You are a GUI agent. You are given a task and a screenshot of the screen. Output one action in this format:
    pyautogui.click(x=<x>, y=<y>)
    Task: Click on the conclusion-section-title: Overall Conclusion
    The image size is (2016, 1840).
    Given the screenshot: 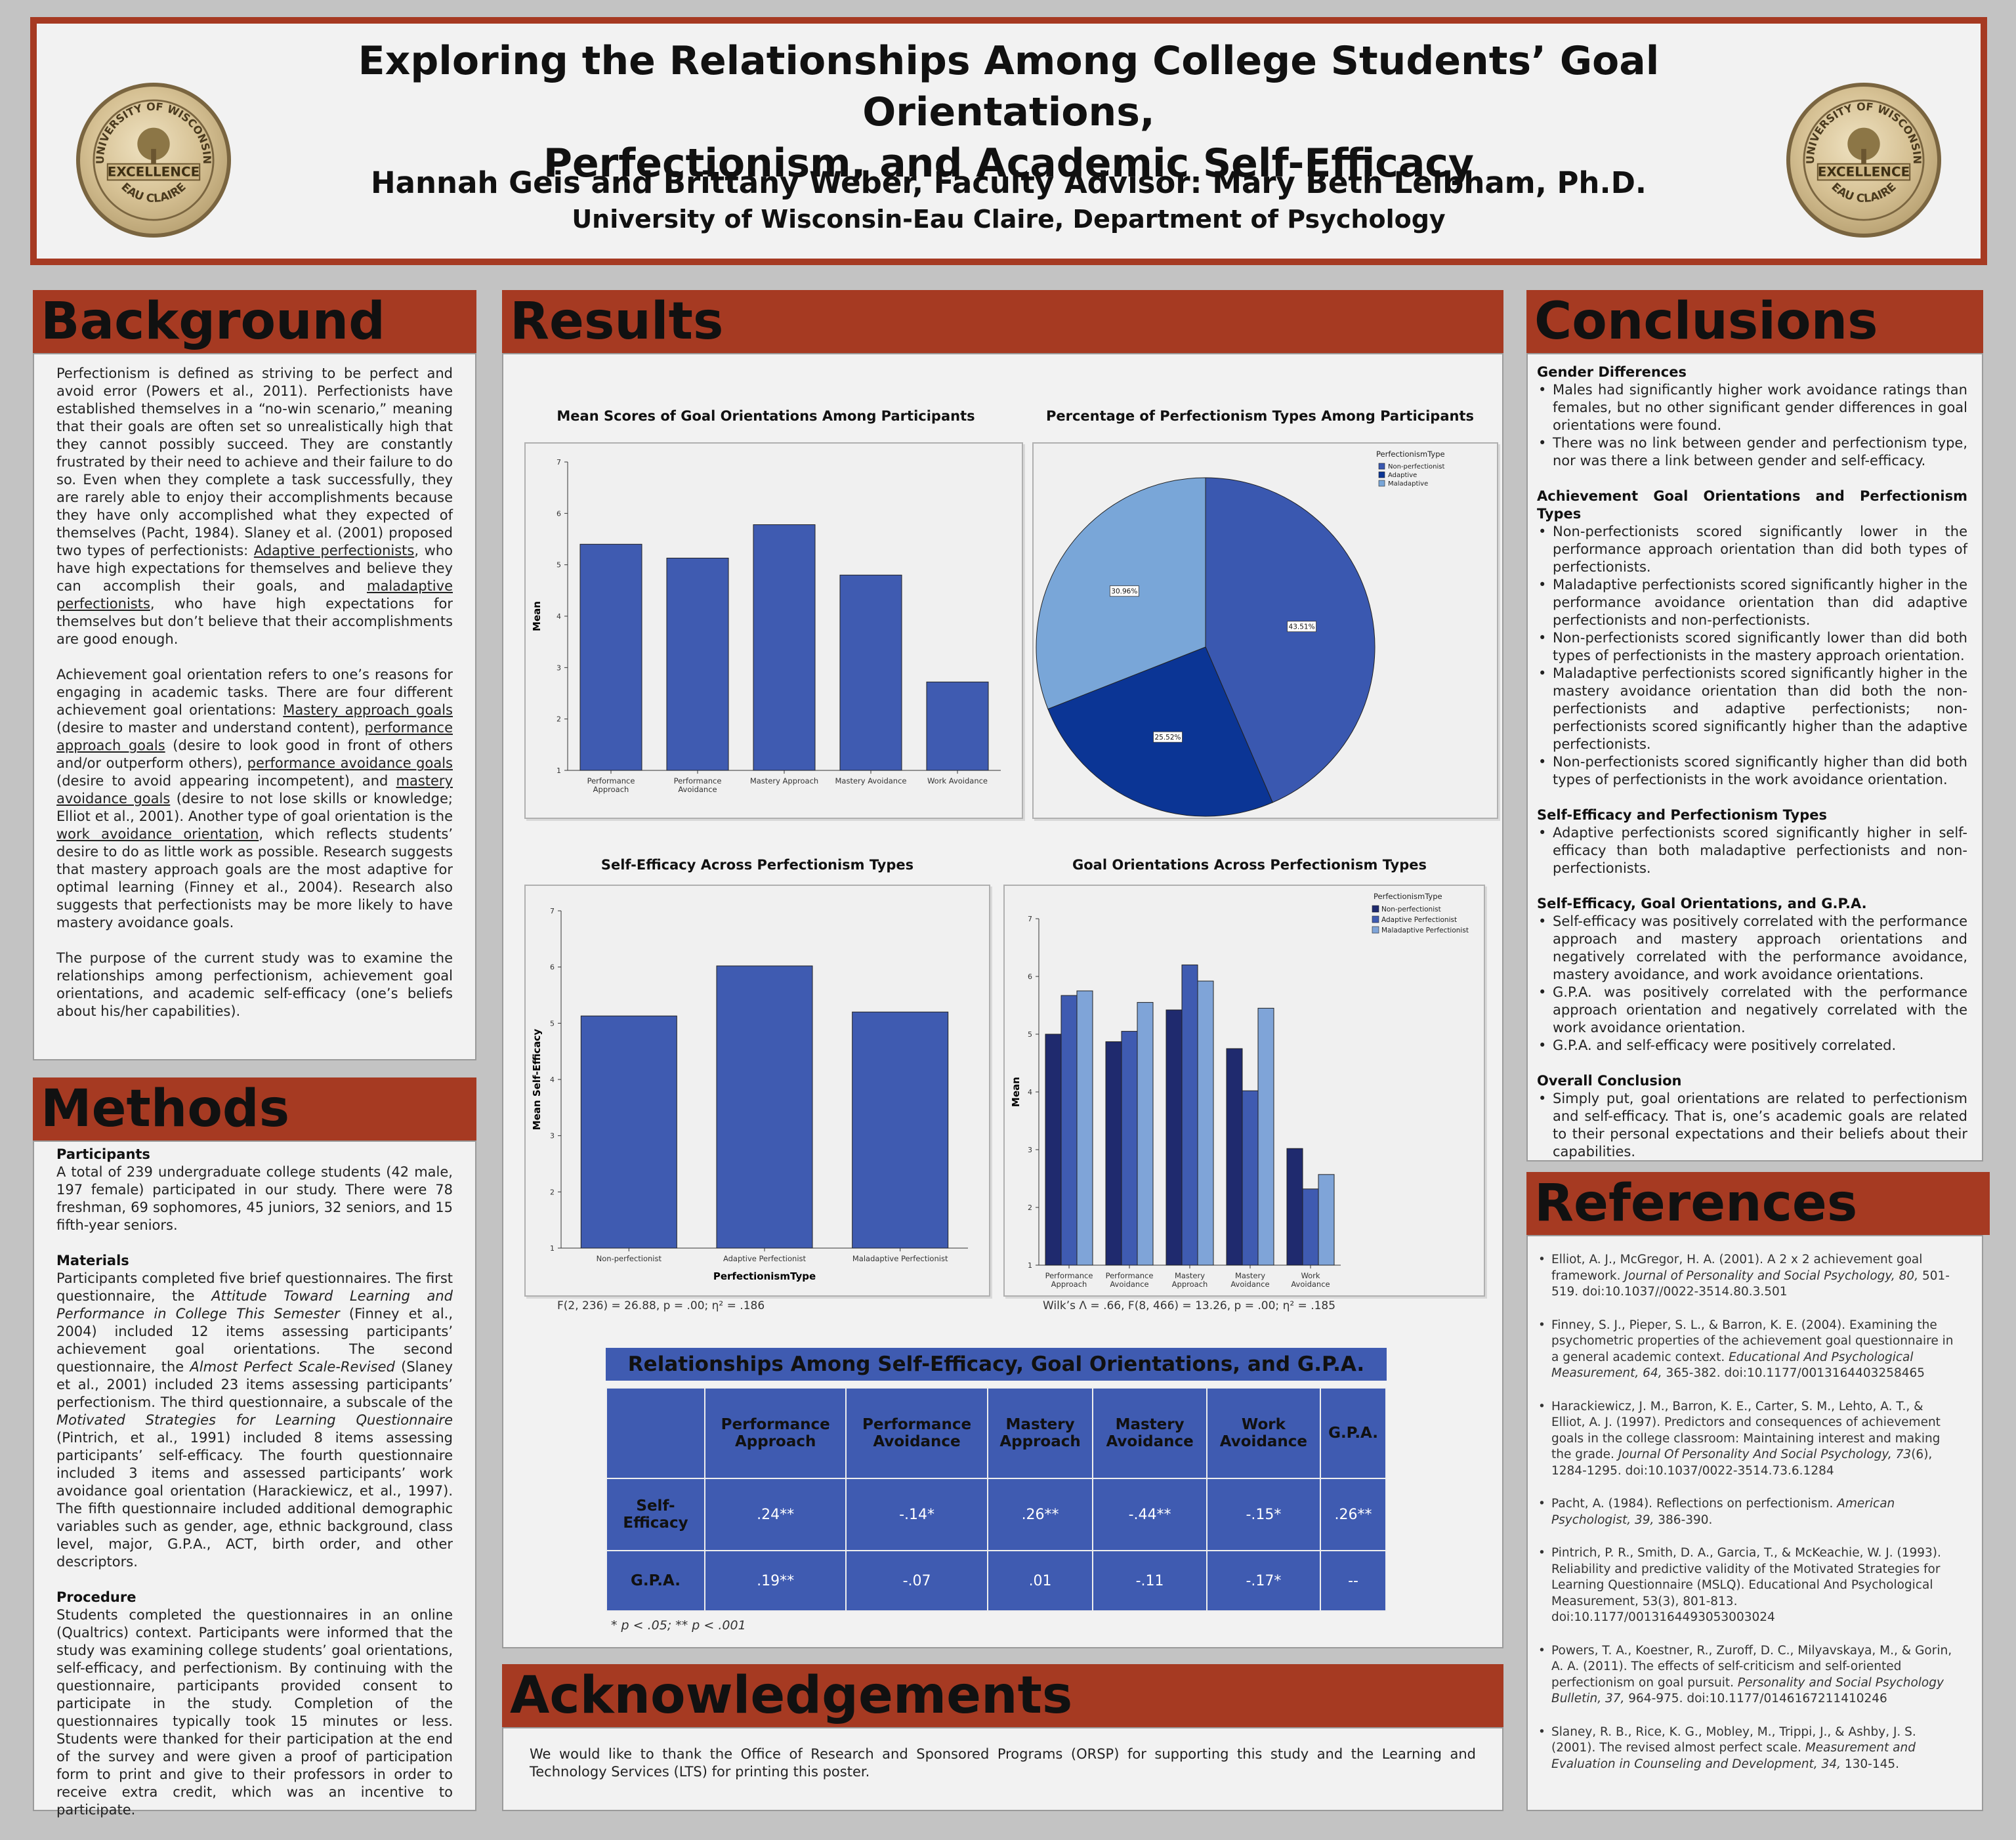 What is the action you would take?
    pyautogui.click(x=1609, y=1081)
    